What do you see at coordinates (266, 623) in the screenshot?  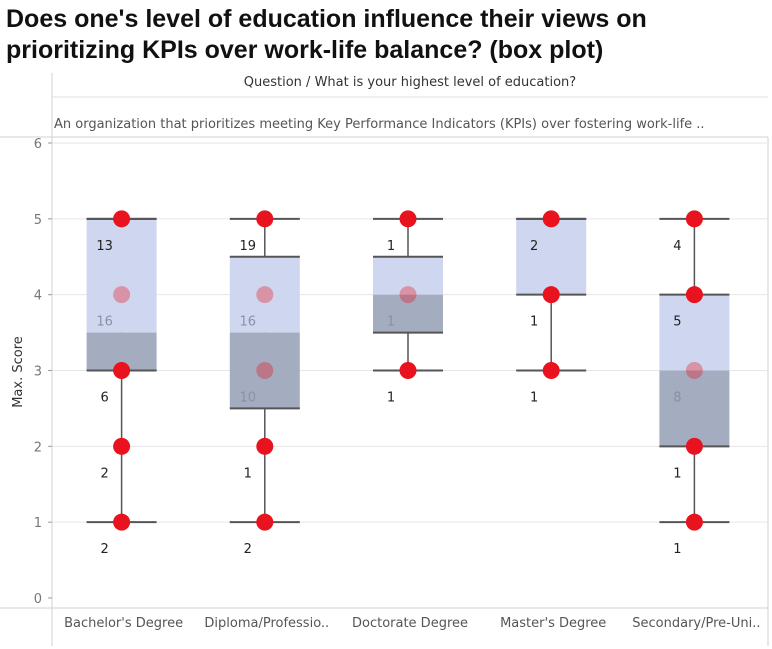 I see `x-tick-label: Diploma/Professio..` at bounding box center [266, 623].